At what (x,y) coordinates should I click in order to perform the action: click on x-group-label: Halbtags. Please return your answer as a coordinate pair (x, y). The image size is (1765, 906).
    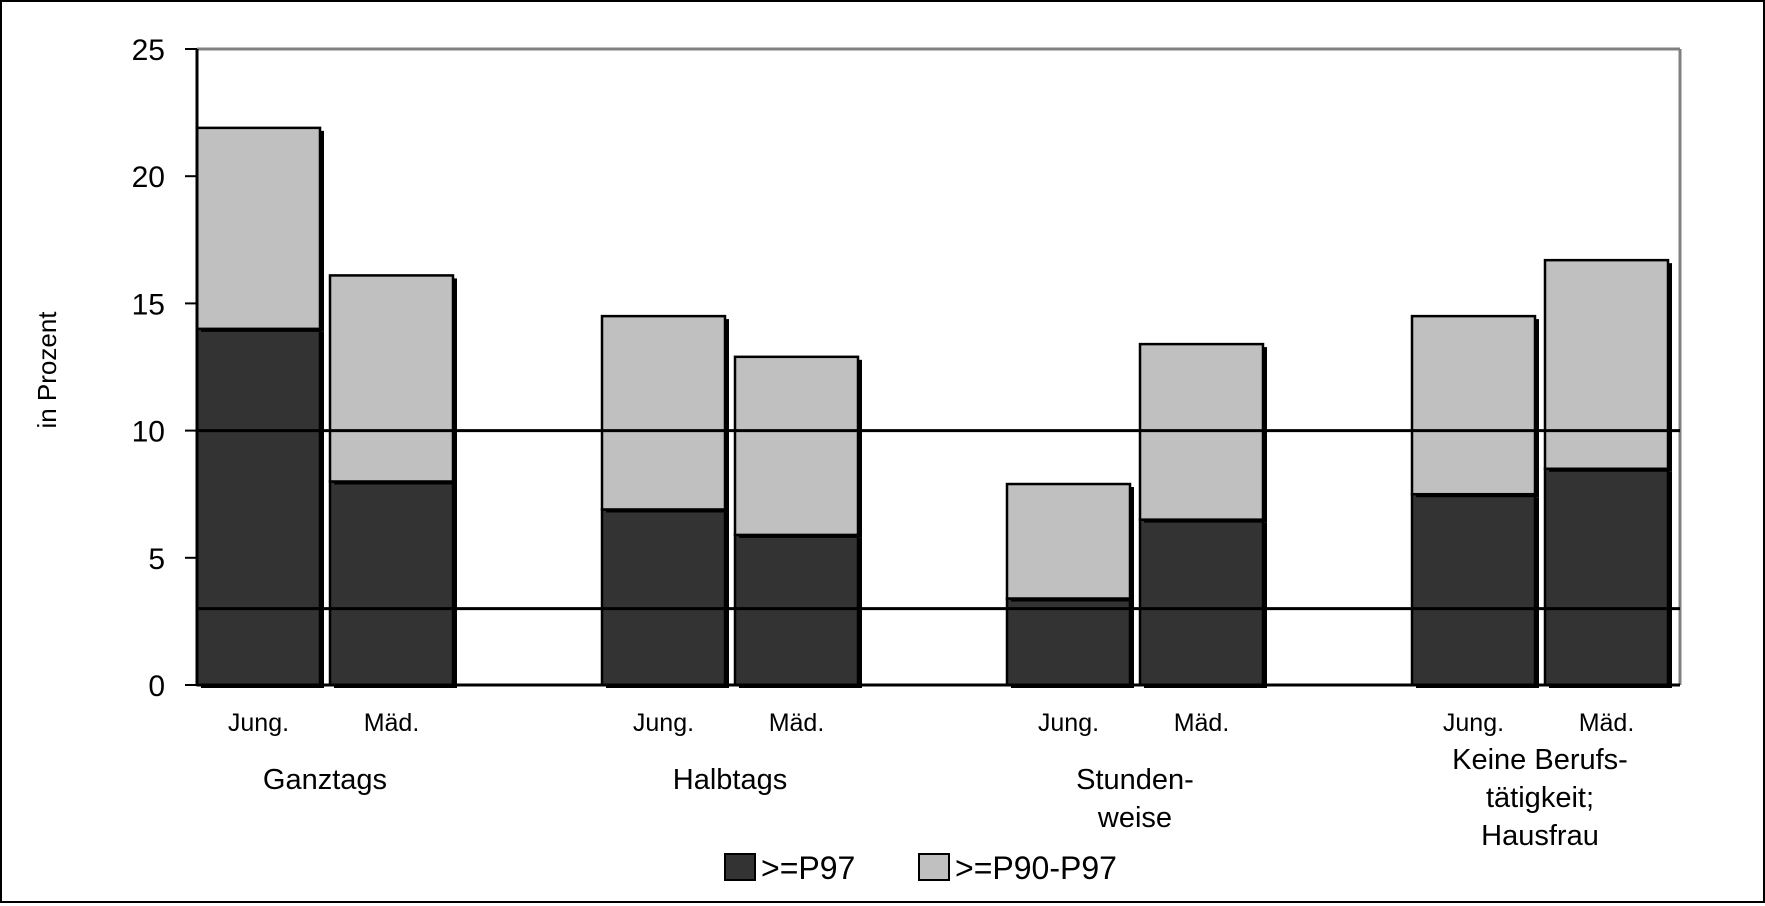
    Looking at the image, I should click on (730, 780).